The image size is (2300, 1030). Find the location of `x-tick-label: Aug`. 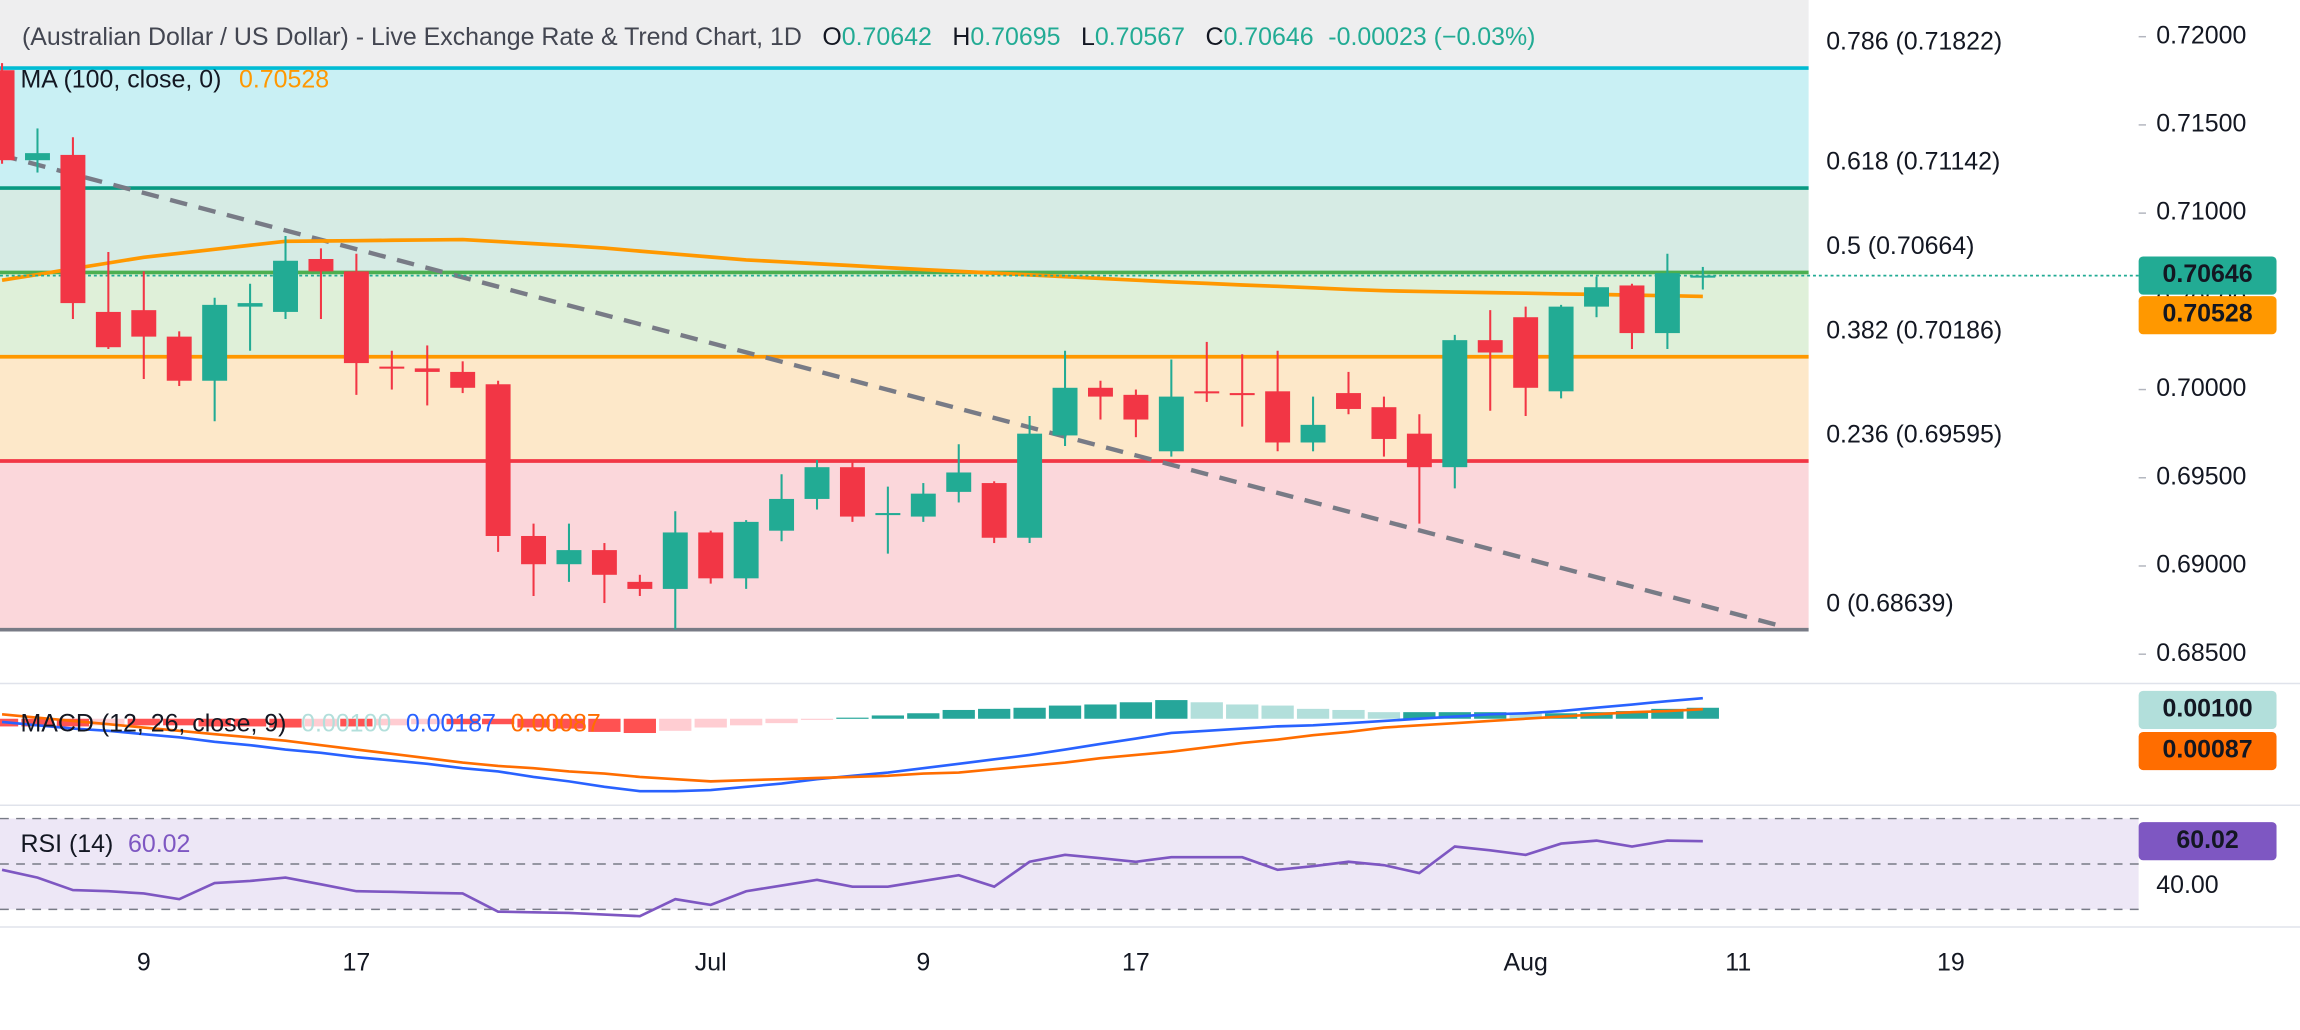

x-tick-label: Aug is located at coordinates (1525, 962).